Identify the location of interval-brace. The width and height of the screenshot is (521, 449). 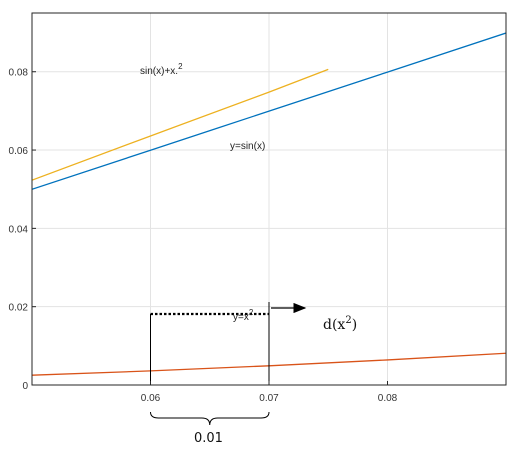
(210, 418).